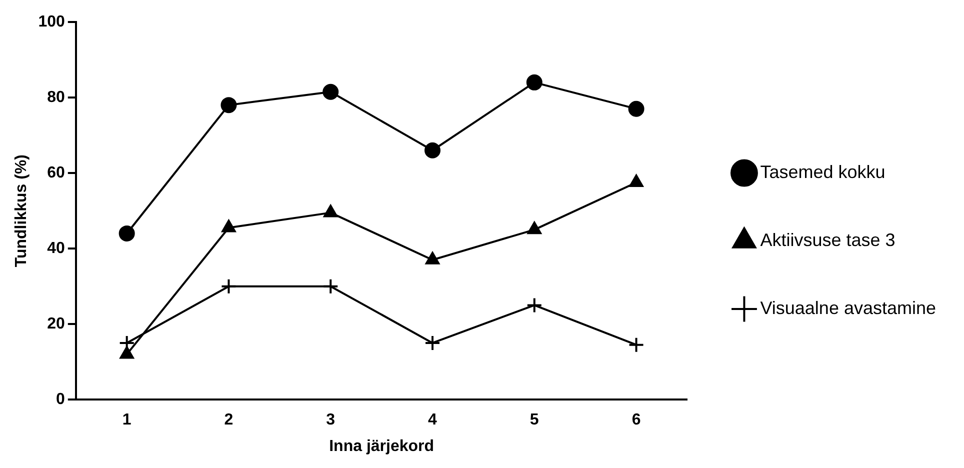 The height and width of the screenshot is (468, 964). I want to click on x-tick-label: 1, so click(127, 420).